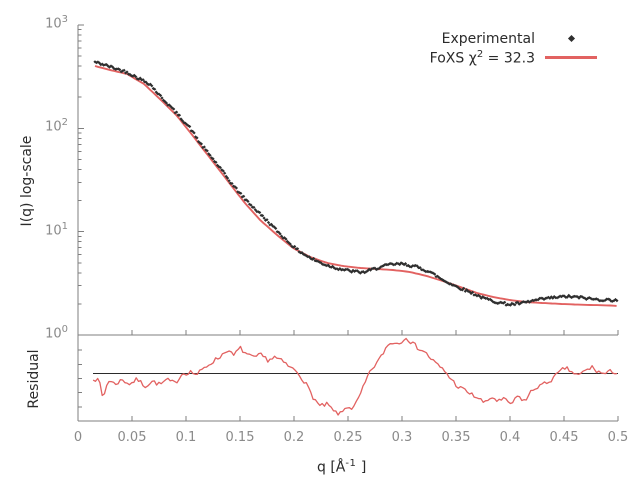  I want to click on legend-label-fit: FoXS χ2 = 32.3, so click(482, 58).